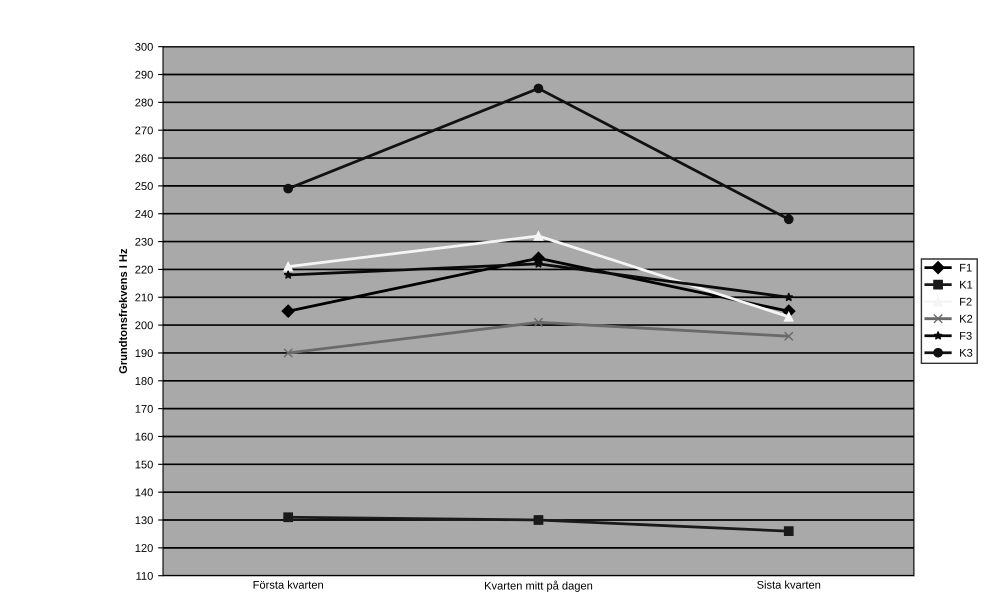 This screenshot has width=988, height=606. I want to click on y-tick-label: 300, so click(144, 46).